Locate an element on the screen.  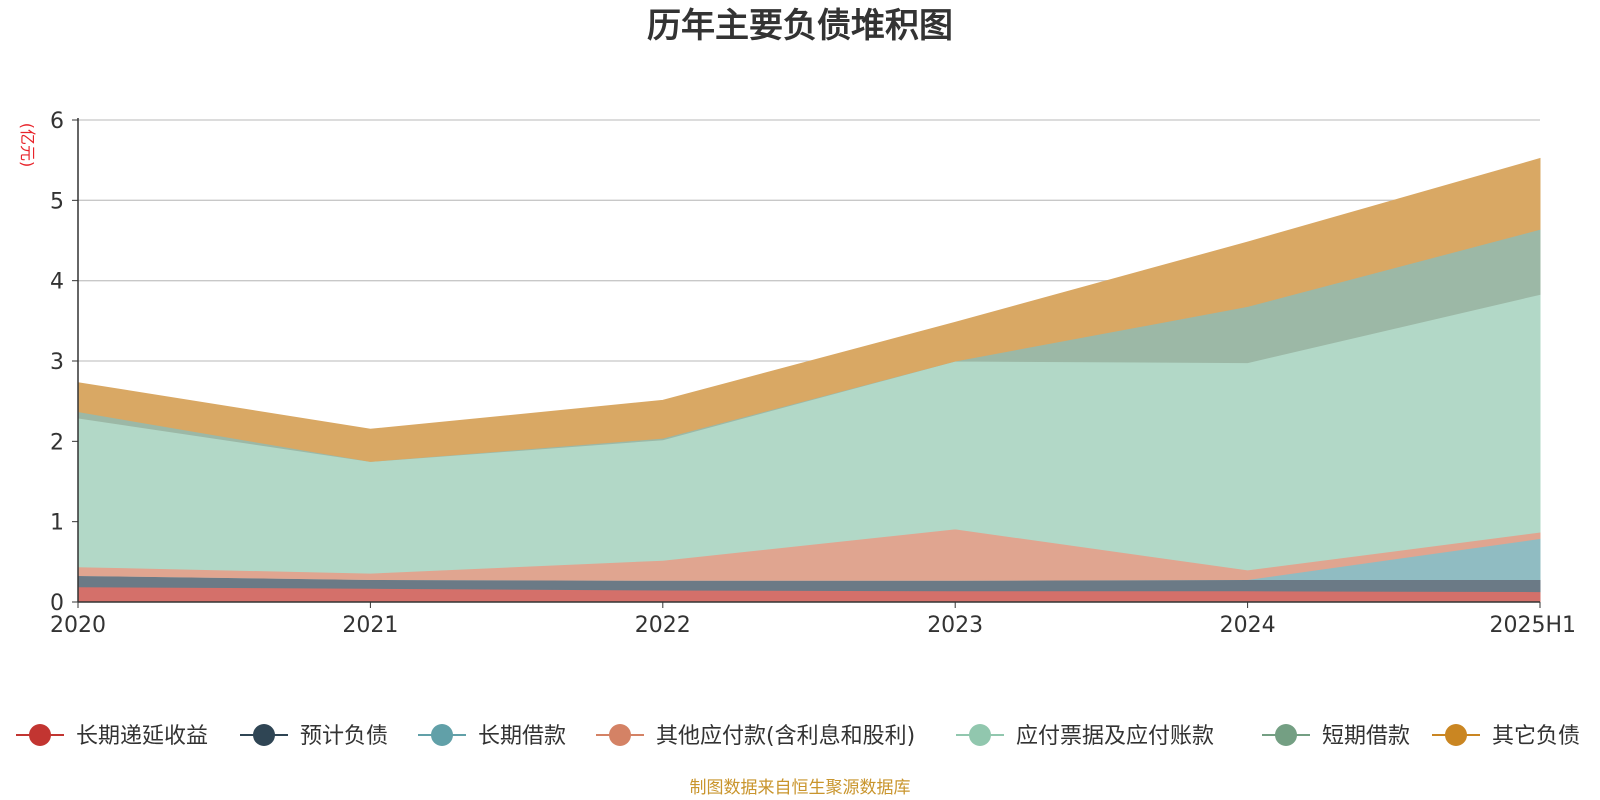
y-tick-label-3: 3 is located at coordinates (57, 362).